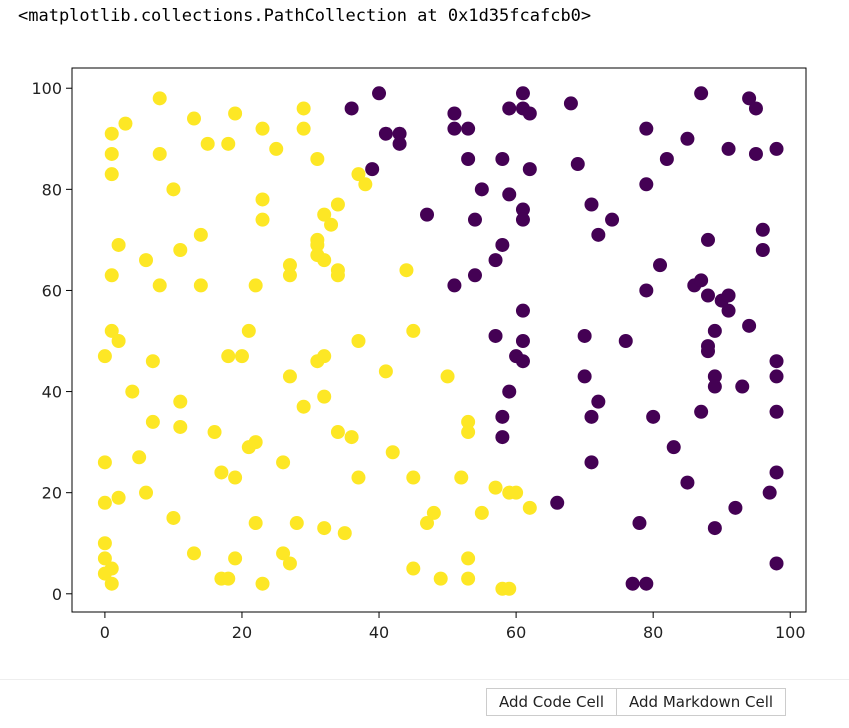  I want to click on add-code-cell-button: Add Code Cell, so click(552, 702).